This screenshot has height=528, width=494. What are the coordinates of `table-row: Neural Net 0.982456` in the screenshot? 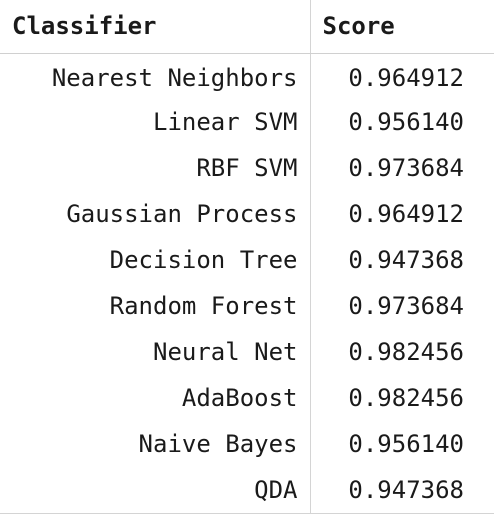 It's located at (247, 352).